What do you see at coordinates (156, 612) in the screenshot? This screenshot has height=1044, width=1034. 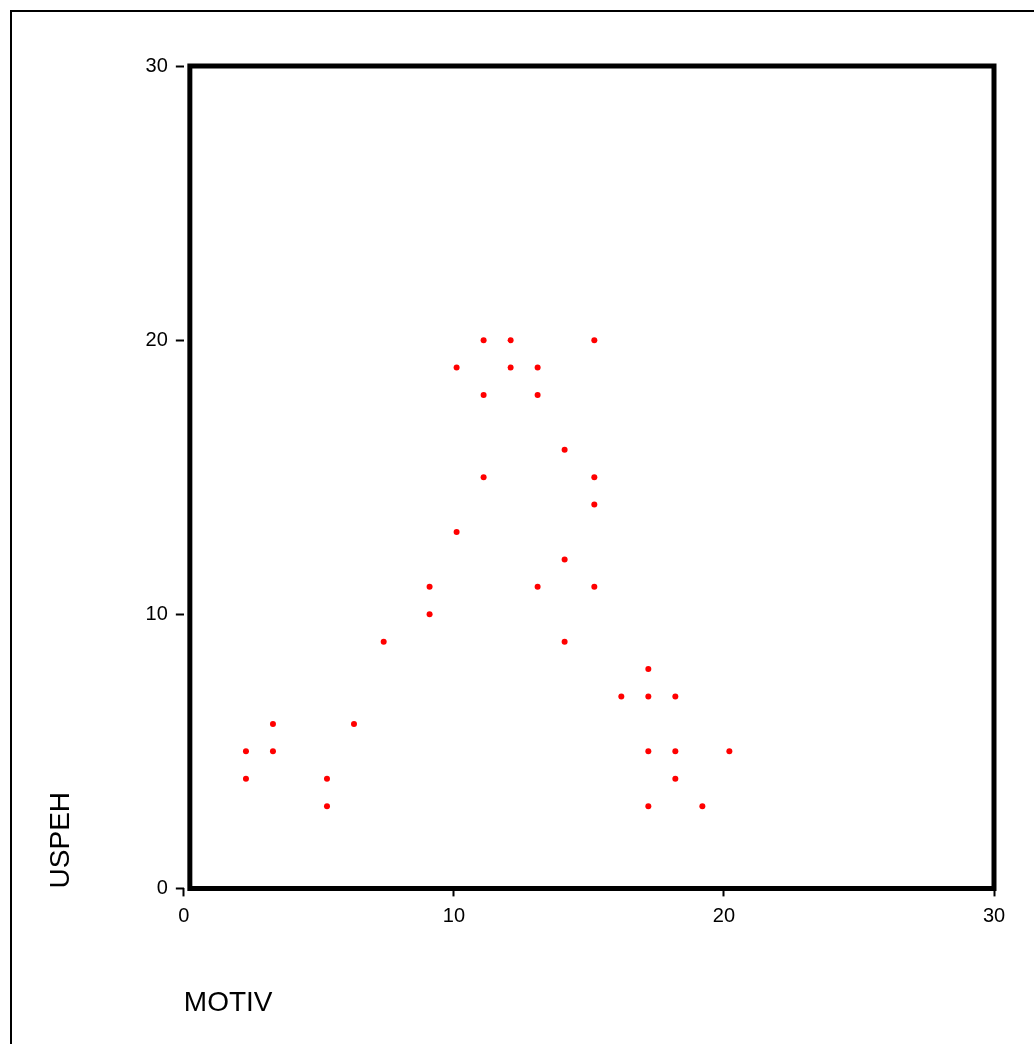 I see `y-tick-label: 10` at bounding box center [156, 612].